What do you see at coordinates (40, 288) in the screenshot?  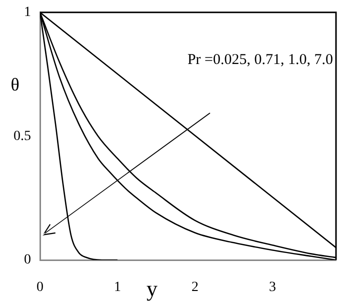 I see `x-tick-label: 0` at bounding box center [40, 288].